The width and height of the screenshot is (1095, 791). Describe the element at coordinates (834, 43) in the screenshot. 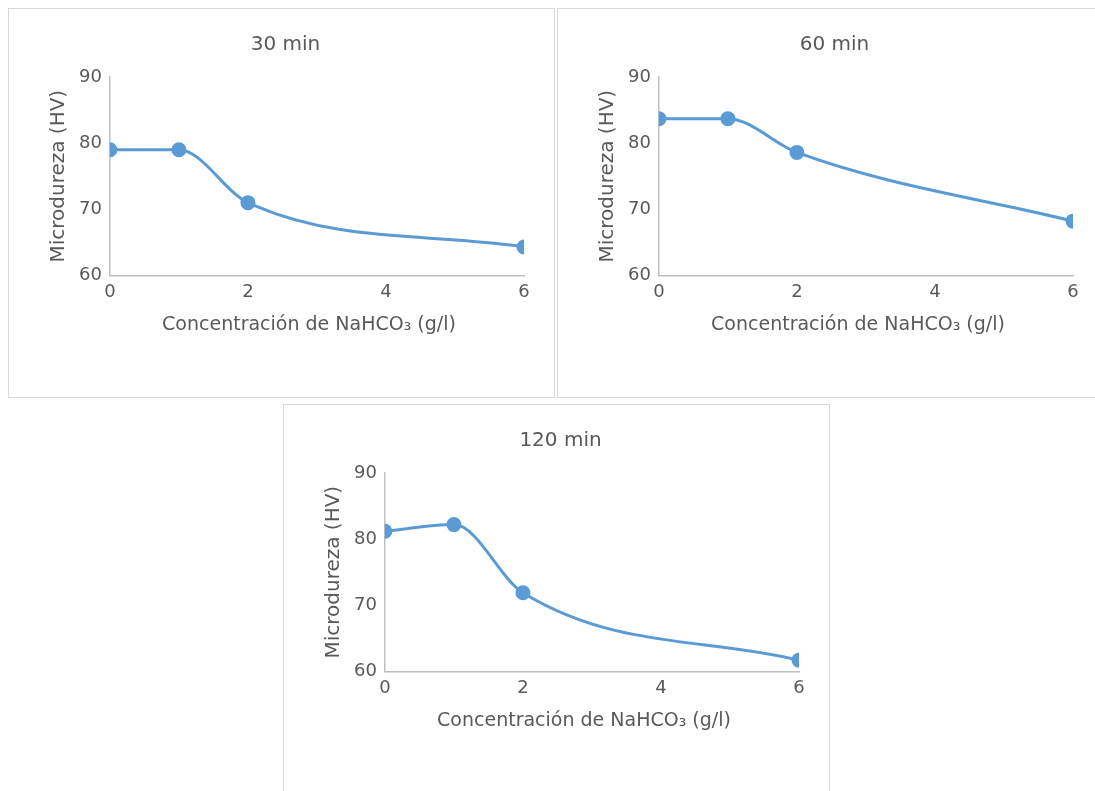

I see `chart-title: 60 min` at that location.